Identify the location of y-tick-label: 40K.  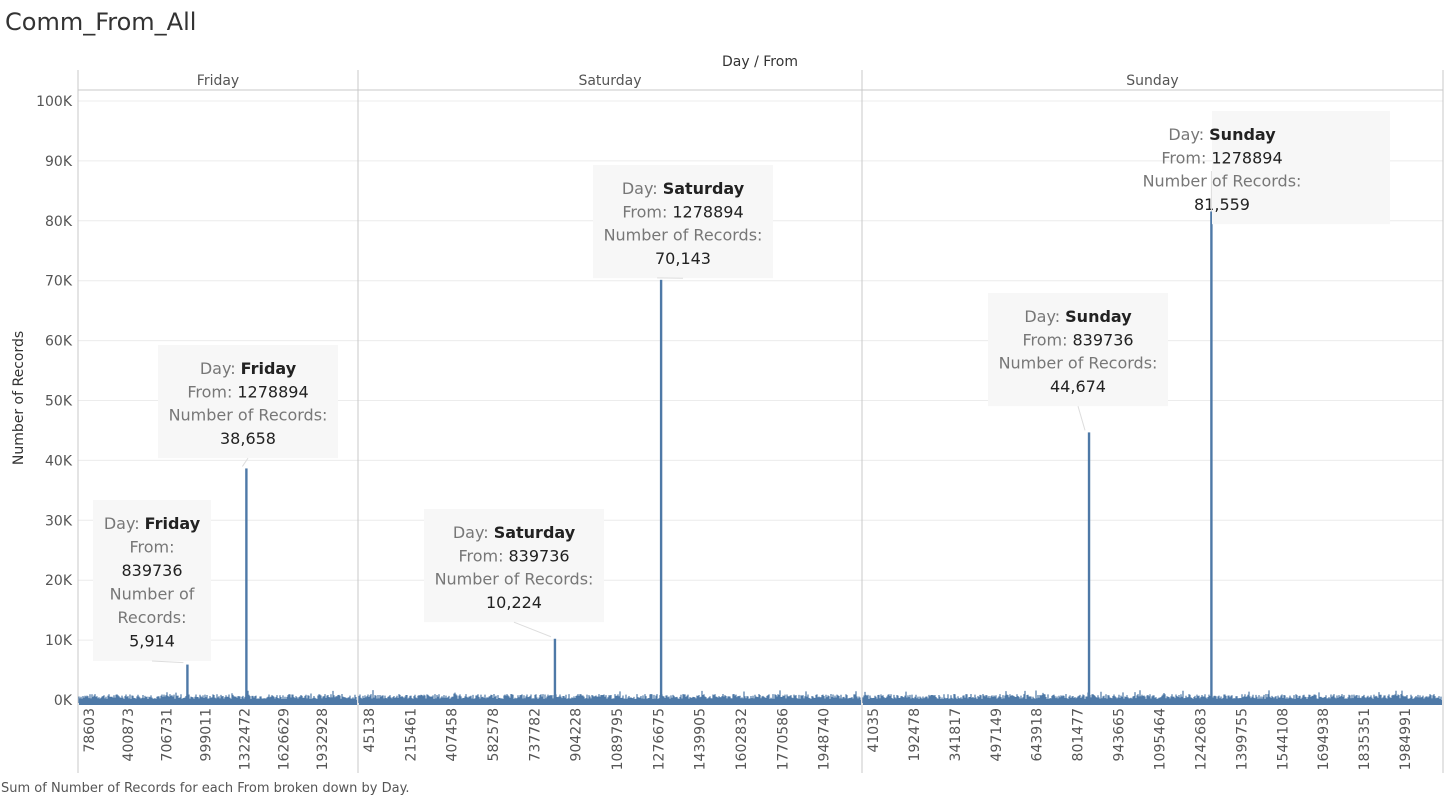
(59, 461).